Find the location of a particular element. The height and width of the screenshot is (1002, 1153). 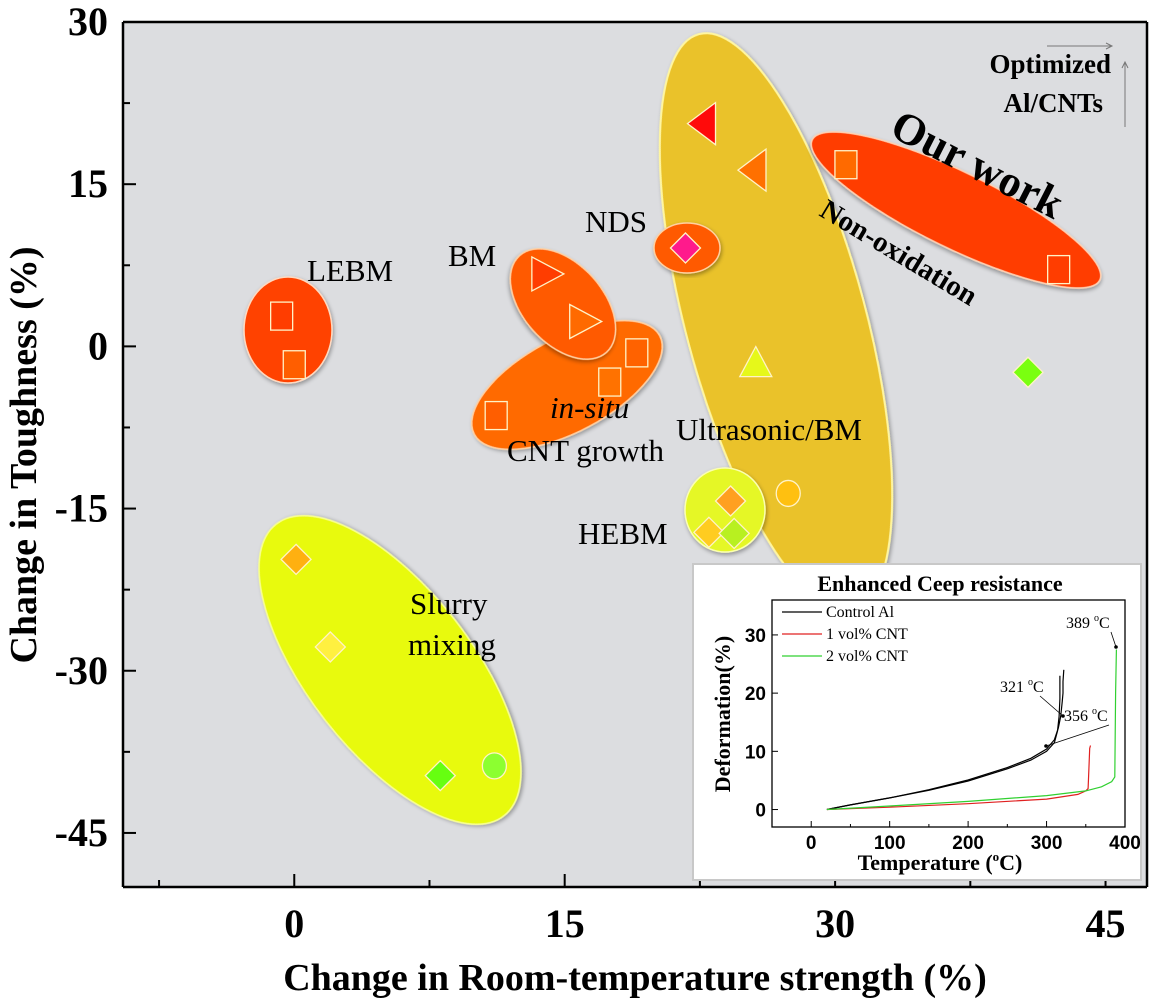

y-tick-label: -30 is located at coordinates (81, 670).